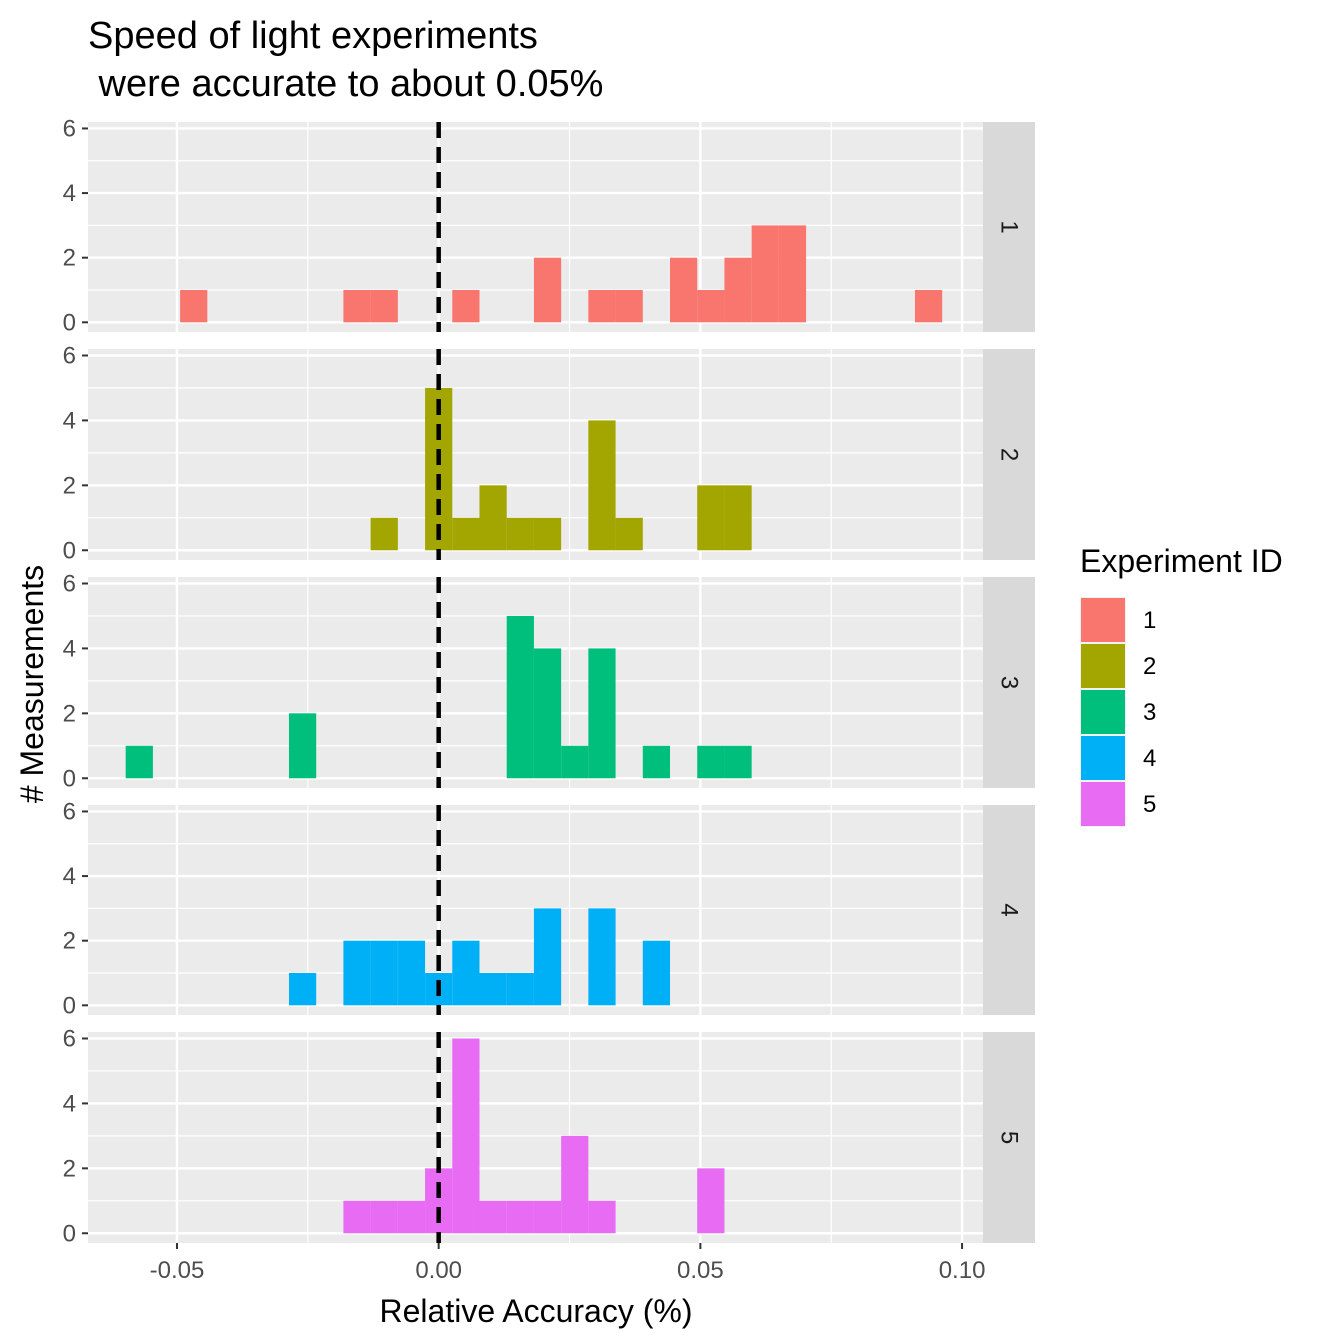 This screenshot has width=1344, height=1344. What do you see at coordinates (549, 225) in the screenshot?
I see `facet-panel-1: 0 2 4 6 1` at bounding box center [549, 225].